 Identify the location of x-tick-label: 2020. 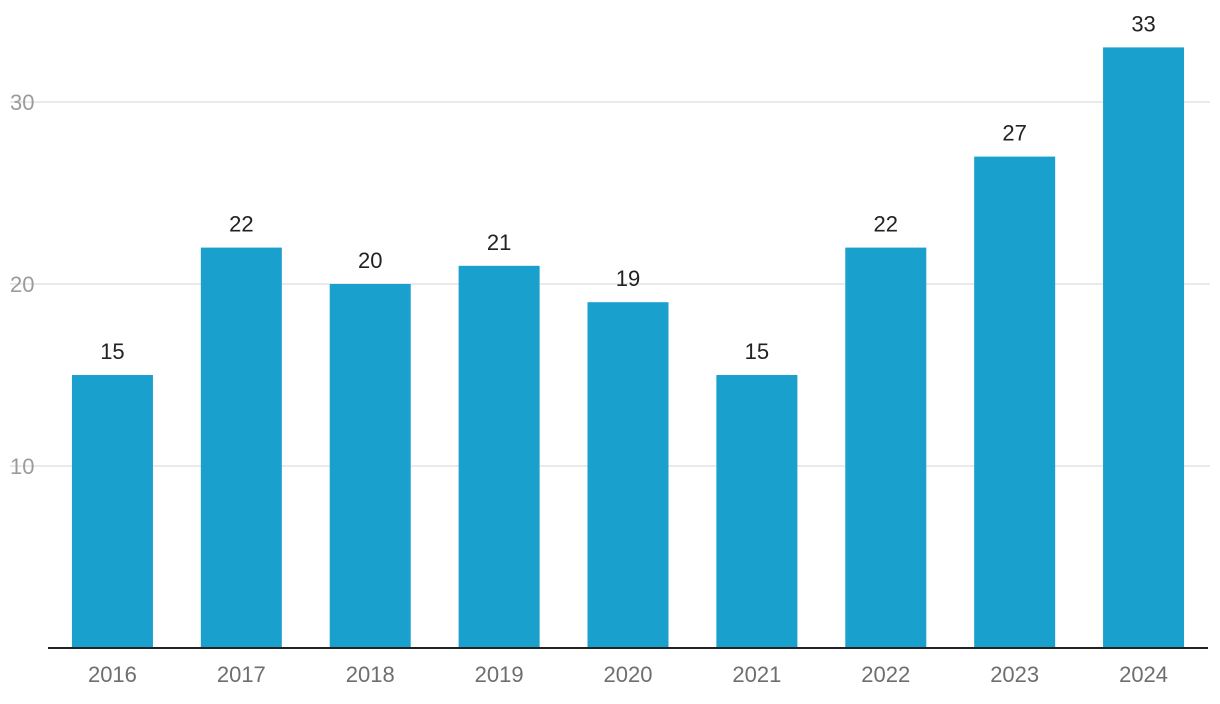
(628, 674).